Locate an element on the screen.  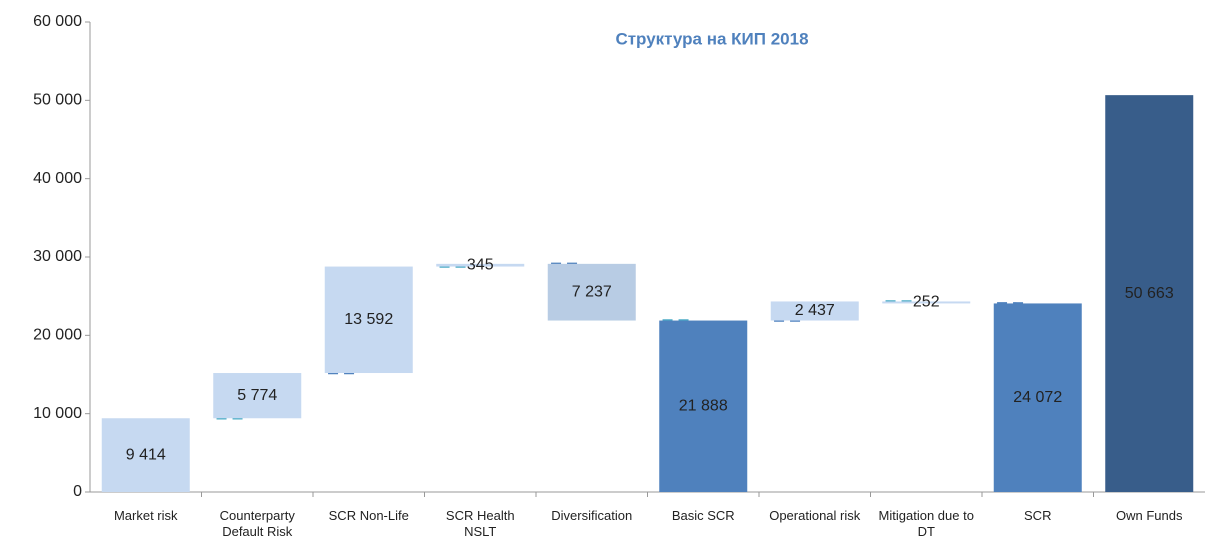
data-label: 7 237 is located at coordinates (592, 291).